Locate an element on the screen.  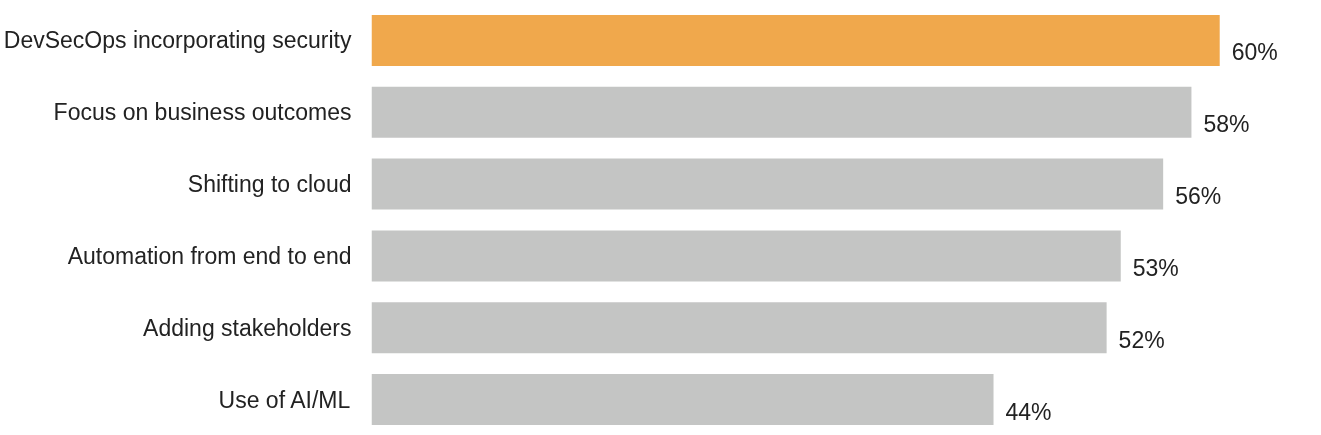
y-tick-label: Shifting to cloud is located at coordinates (269, 184).